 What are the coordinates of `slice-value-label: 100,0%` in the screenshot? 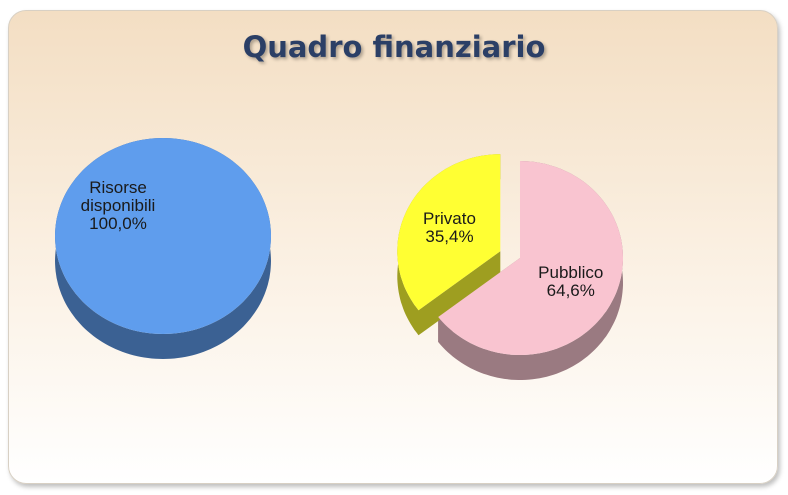 It's located at (118, 223).